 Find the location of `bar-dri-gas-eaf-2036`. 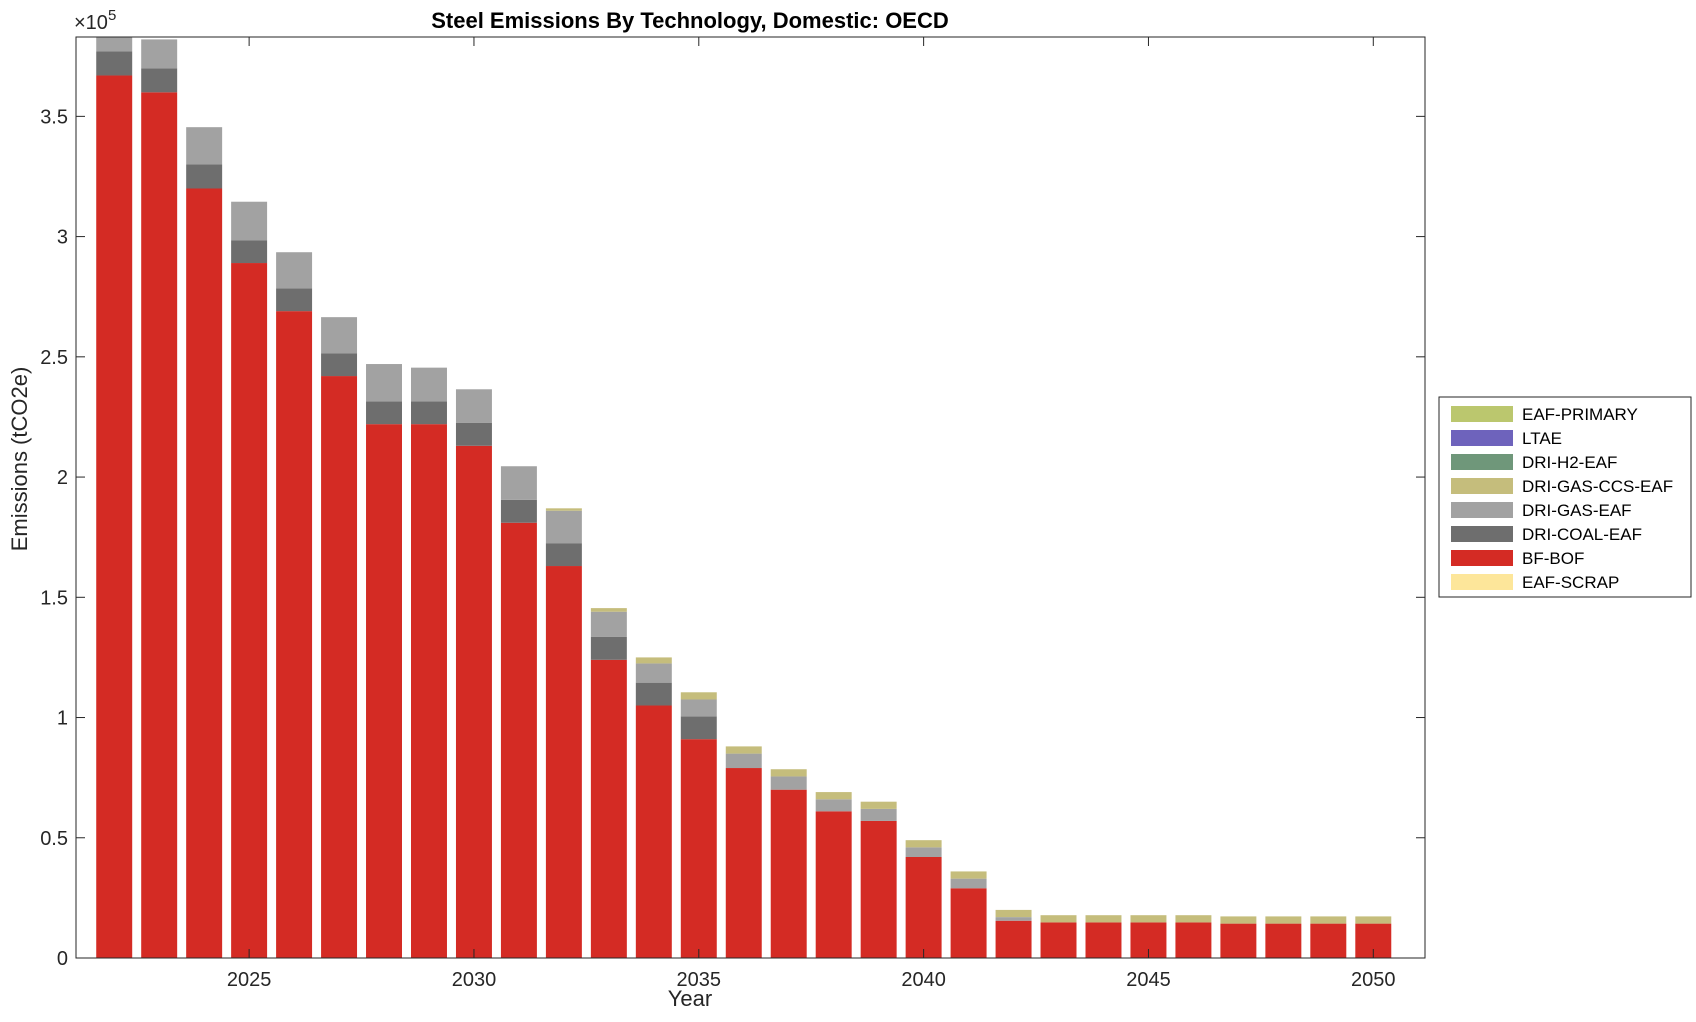

bar-dri-gas-eaf-2036 is located at coordinates (743, 761).